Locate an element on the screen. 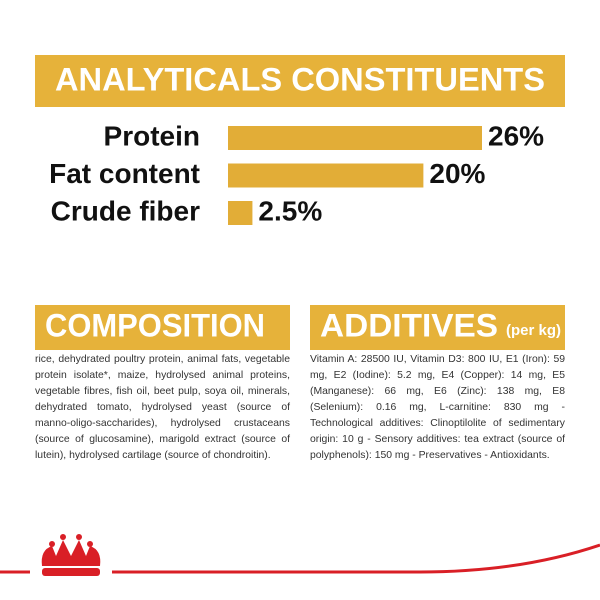 This screenshot has width=600, height=600. value-label: 2.5% is located at coordinates (290, 210).